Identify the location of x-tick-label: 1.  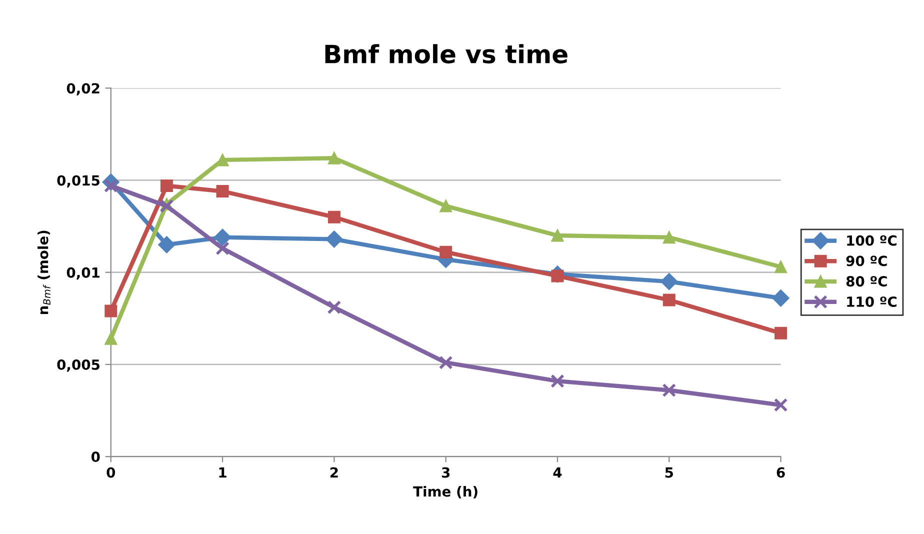
(222, 472).